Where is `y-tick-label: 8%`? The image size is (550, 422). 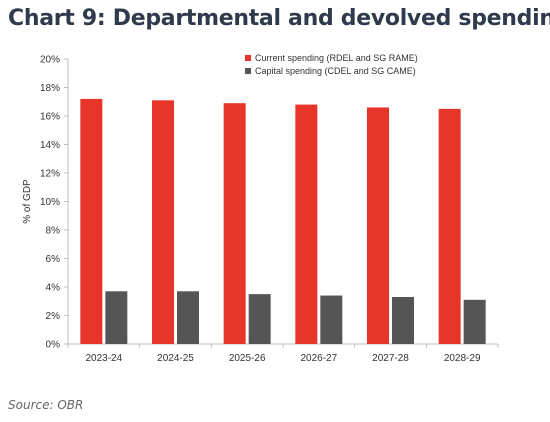
y-tick-label: 8% is located at coordinates (53, 231).